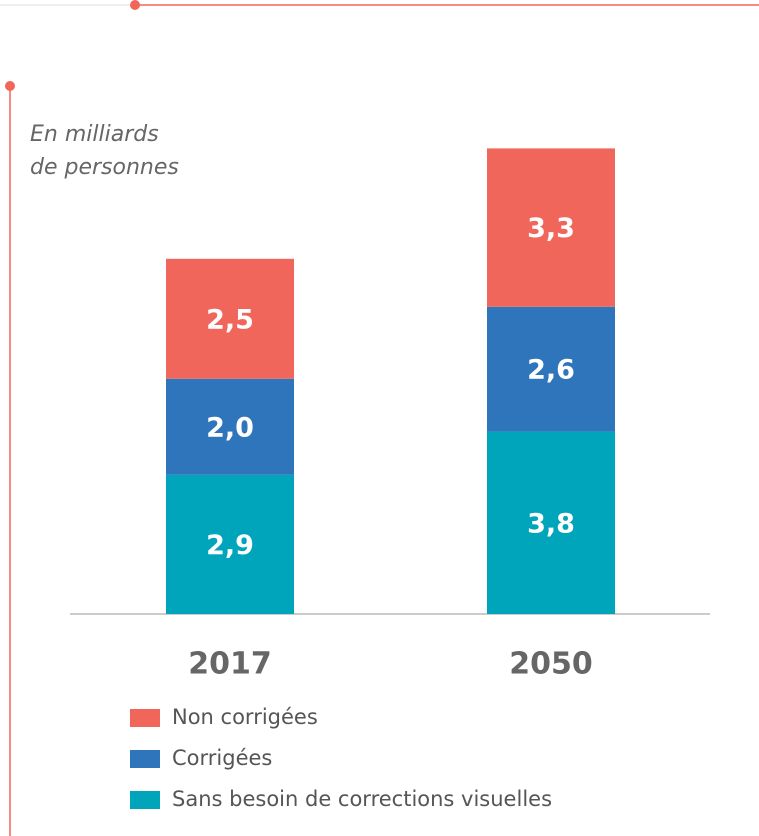 This screenshot has width=759, height=836. I want to click on value-label: 2,9, so click(230, 545).